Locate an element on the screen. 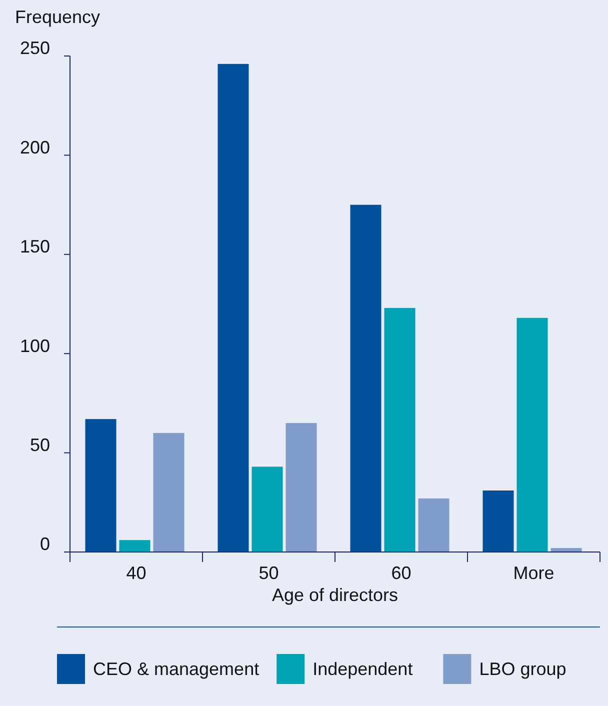 The width and height of the screenshot is (608, 706). x-tick-label: More is located at coordinates (533, 573).